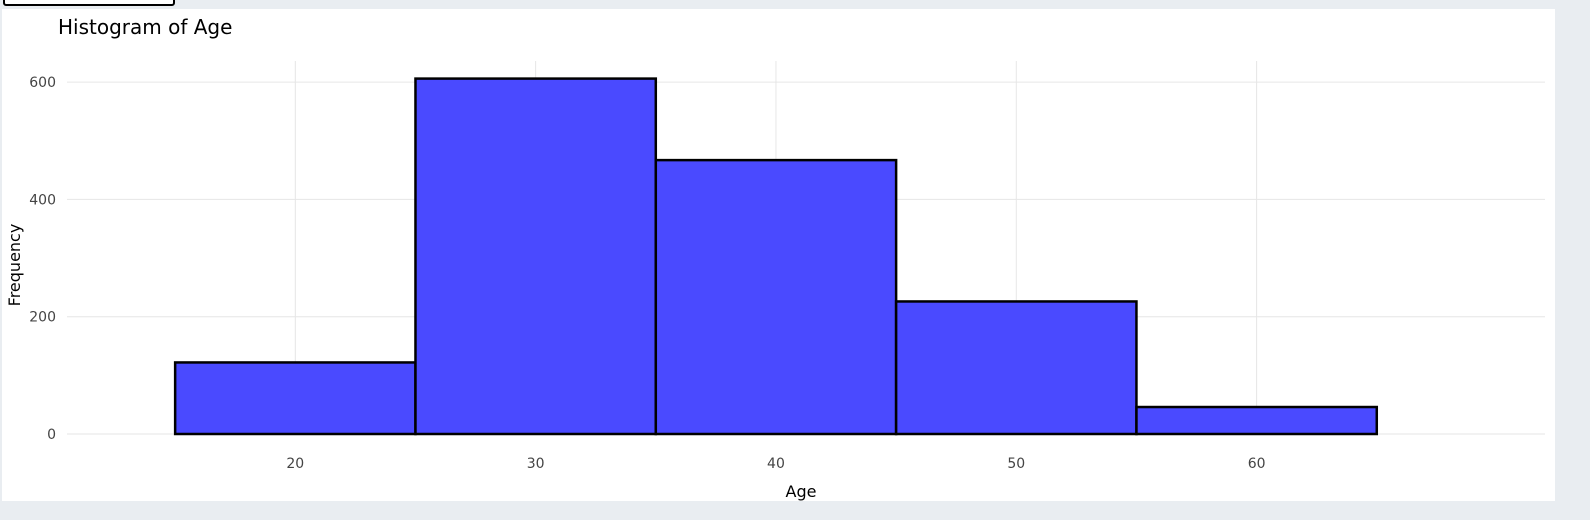 This screenshot has height=520, width=1590. What do you see at coordinates (536, 464) in the screenshot?
I see `x-tick-label: 30` at bounding box center [536, 464].